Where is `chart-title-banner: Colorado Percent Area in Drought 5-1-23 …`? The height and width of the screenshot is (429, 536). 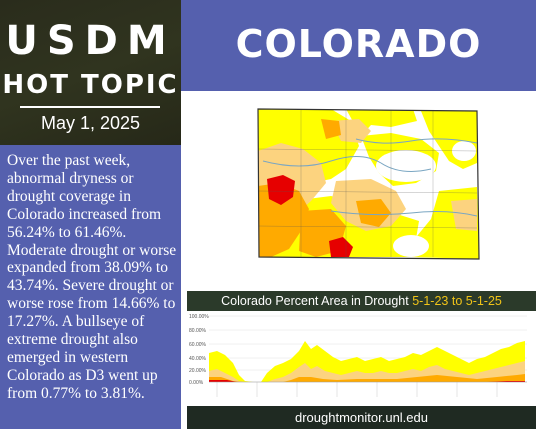 chart-title-banner: Colorado Percent Area in Drought 5-1-23 … is located at coordinates (361, 301).